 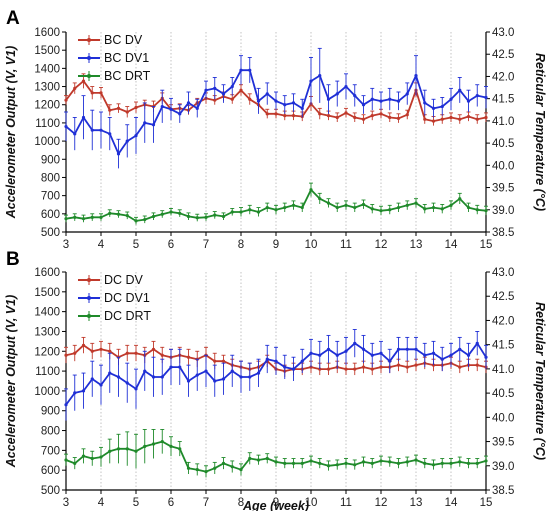 I want to click on series-bc-drt, so click(x=276, y=203).